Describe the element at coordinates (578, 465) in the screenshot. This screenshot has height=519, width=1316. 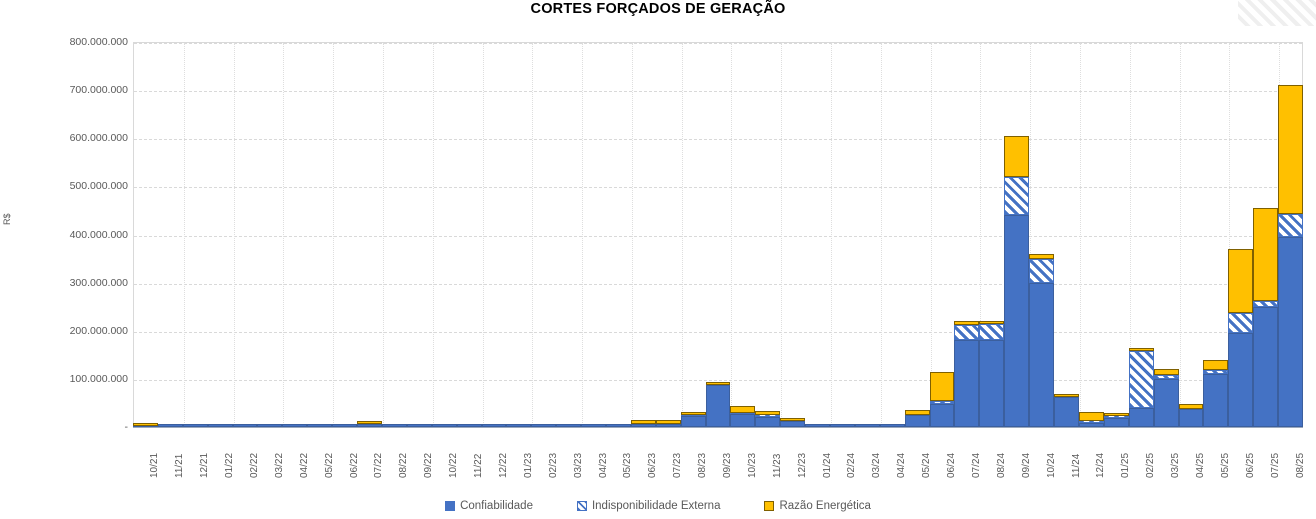
I see `x-axis-tick-label: 03/23` at that location.